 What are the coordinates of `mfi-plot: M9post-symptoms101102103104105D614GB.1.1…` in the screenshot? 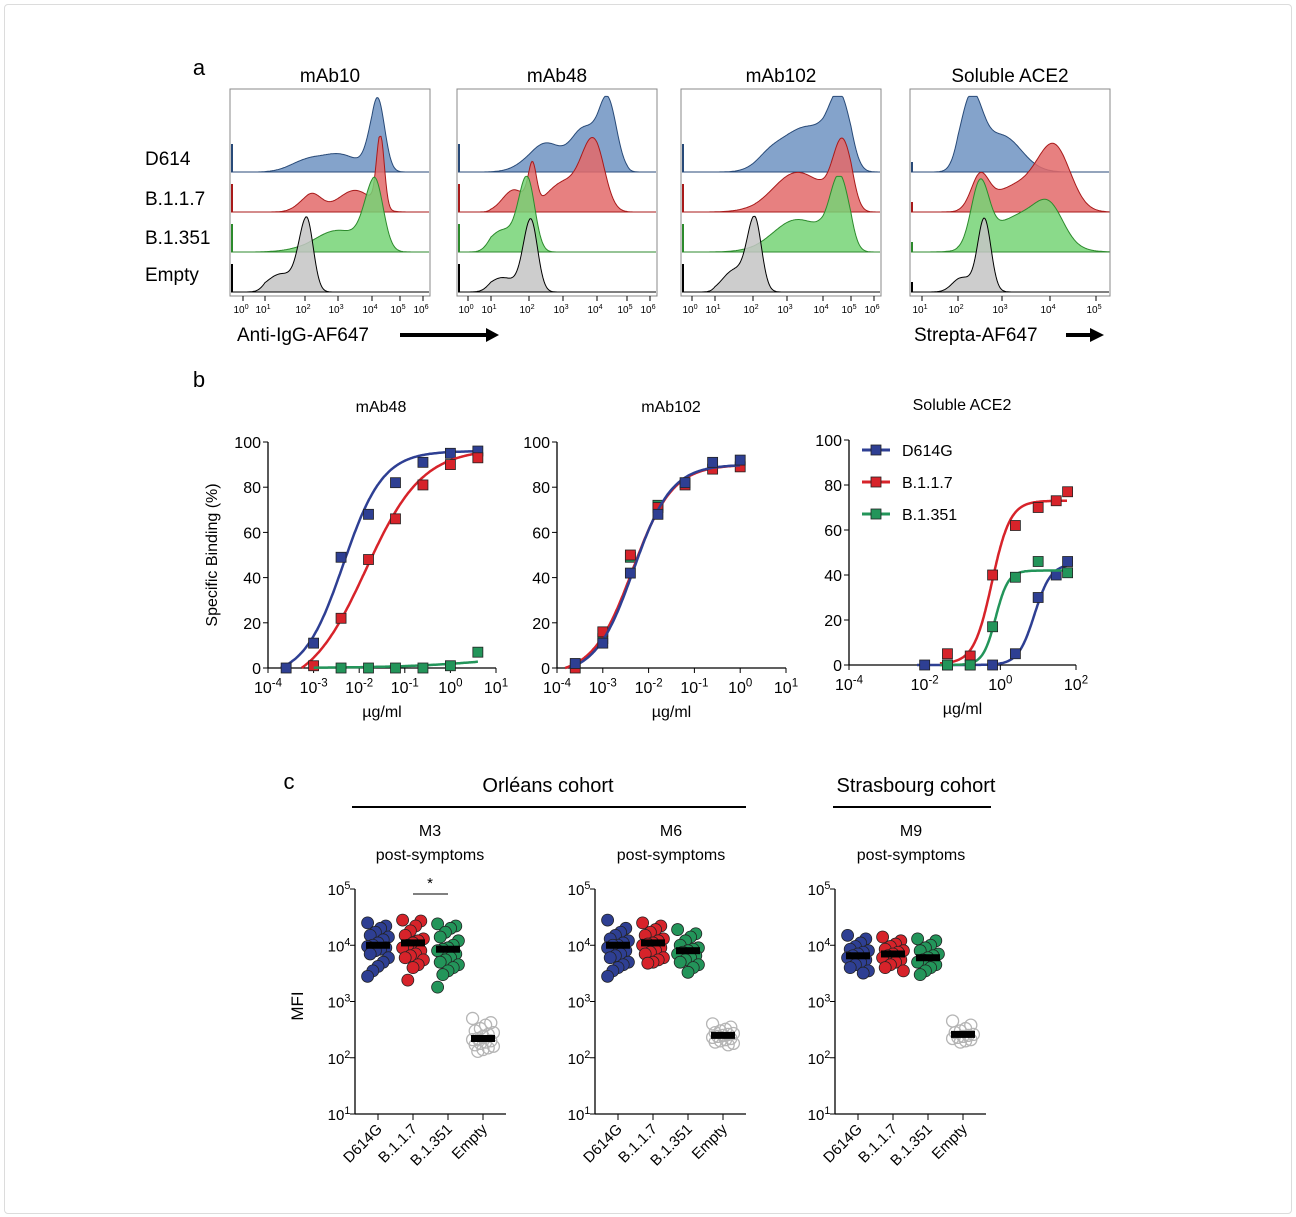 It's located at (897, 996).